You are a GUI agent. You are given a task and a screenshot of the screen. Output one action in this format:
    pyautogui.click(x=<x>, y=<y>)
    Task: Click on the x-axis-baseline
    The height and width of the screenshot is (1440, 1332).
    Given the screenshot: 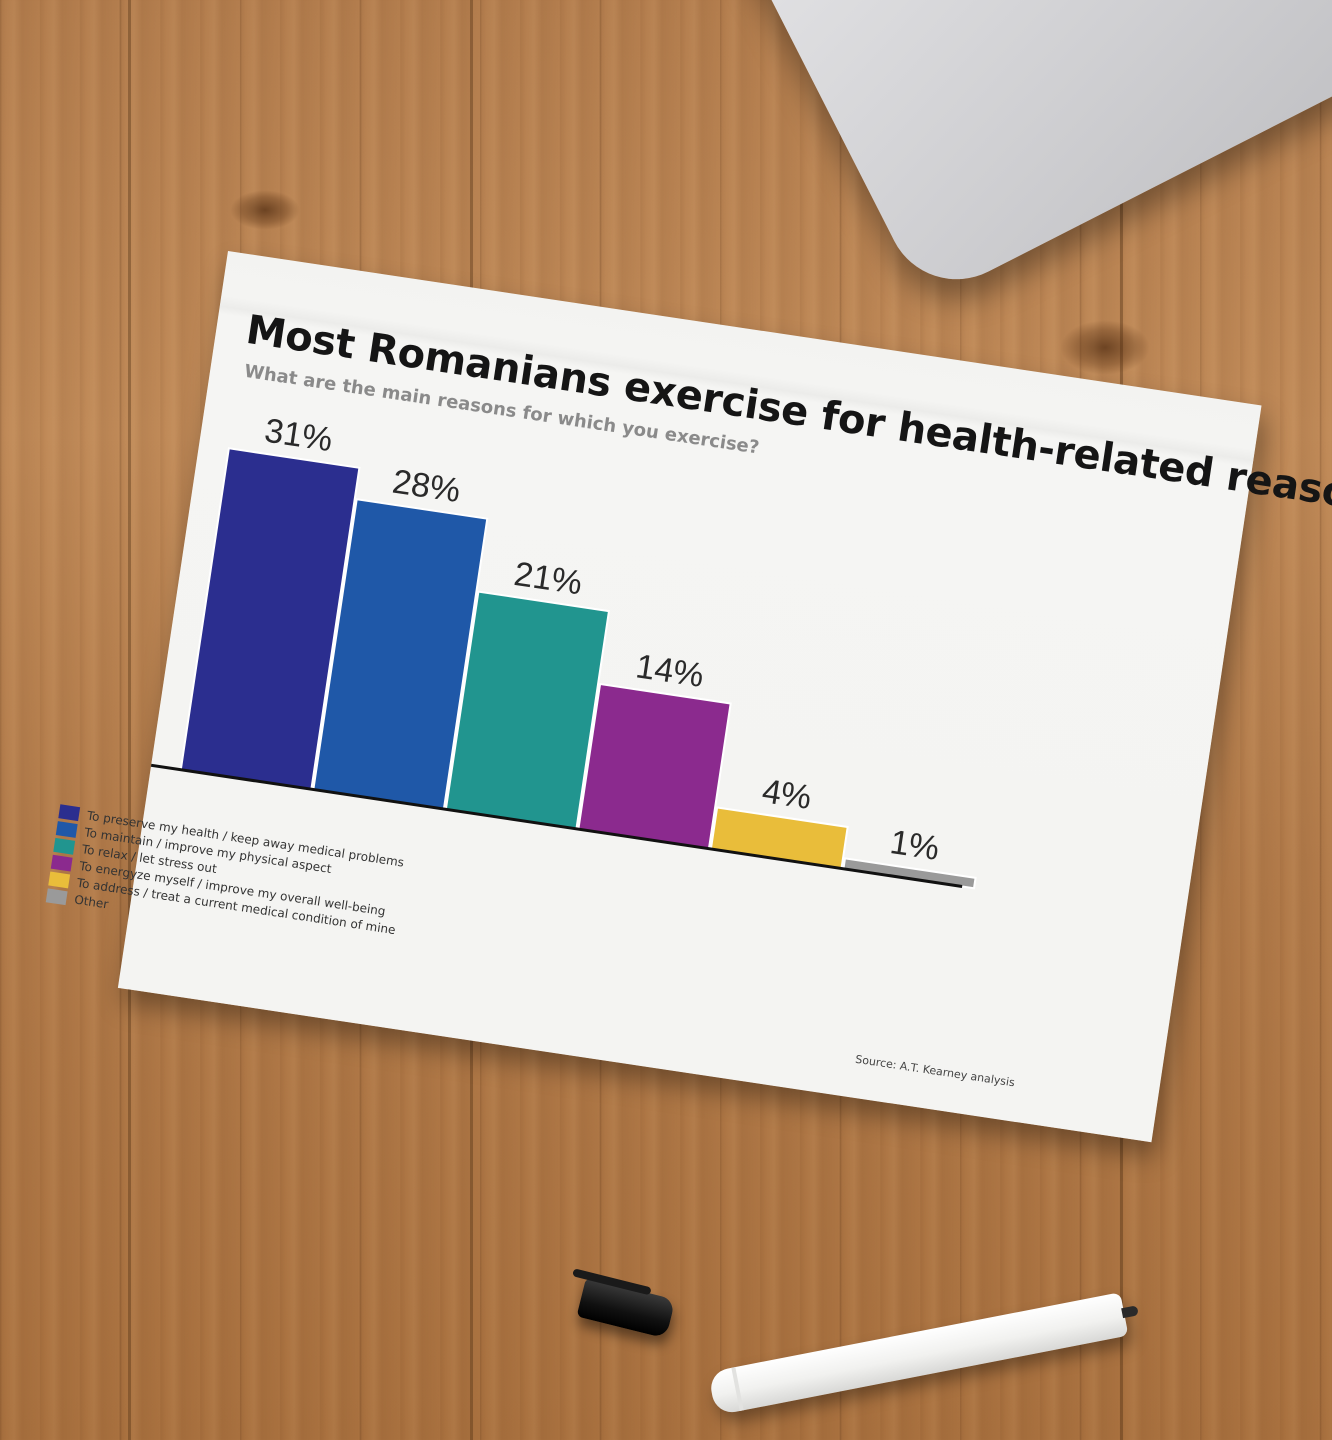 What is the action you would take?
    pyautogui.click(x=540, y=820)
    